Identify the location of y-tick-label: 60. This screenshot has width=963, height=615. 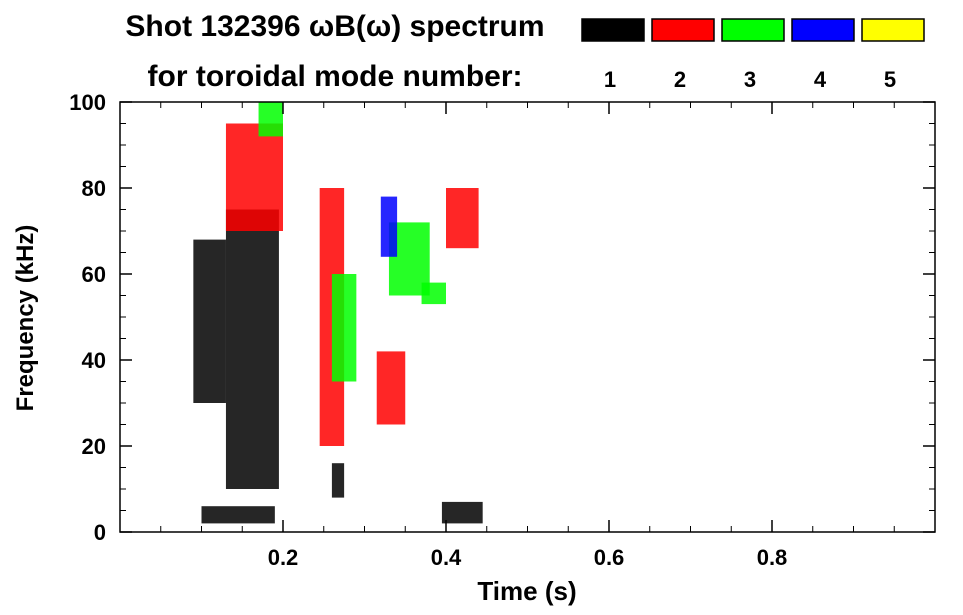
(94, 274).